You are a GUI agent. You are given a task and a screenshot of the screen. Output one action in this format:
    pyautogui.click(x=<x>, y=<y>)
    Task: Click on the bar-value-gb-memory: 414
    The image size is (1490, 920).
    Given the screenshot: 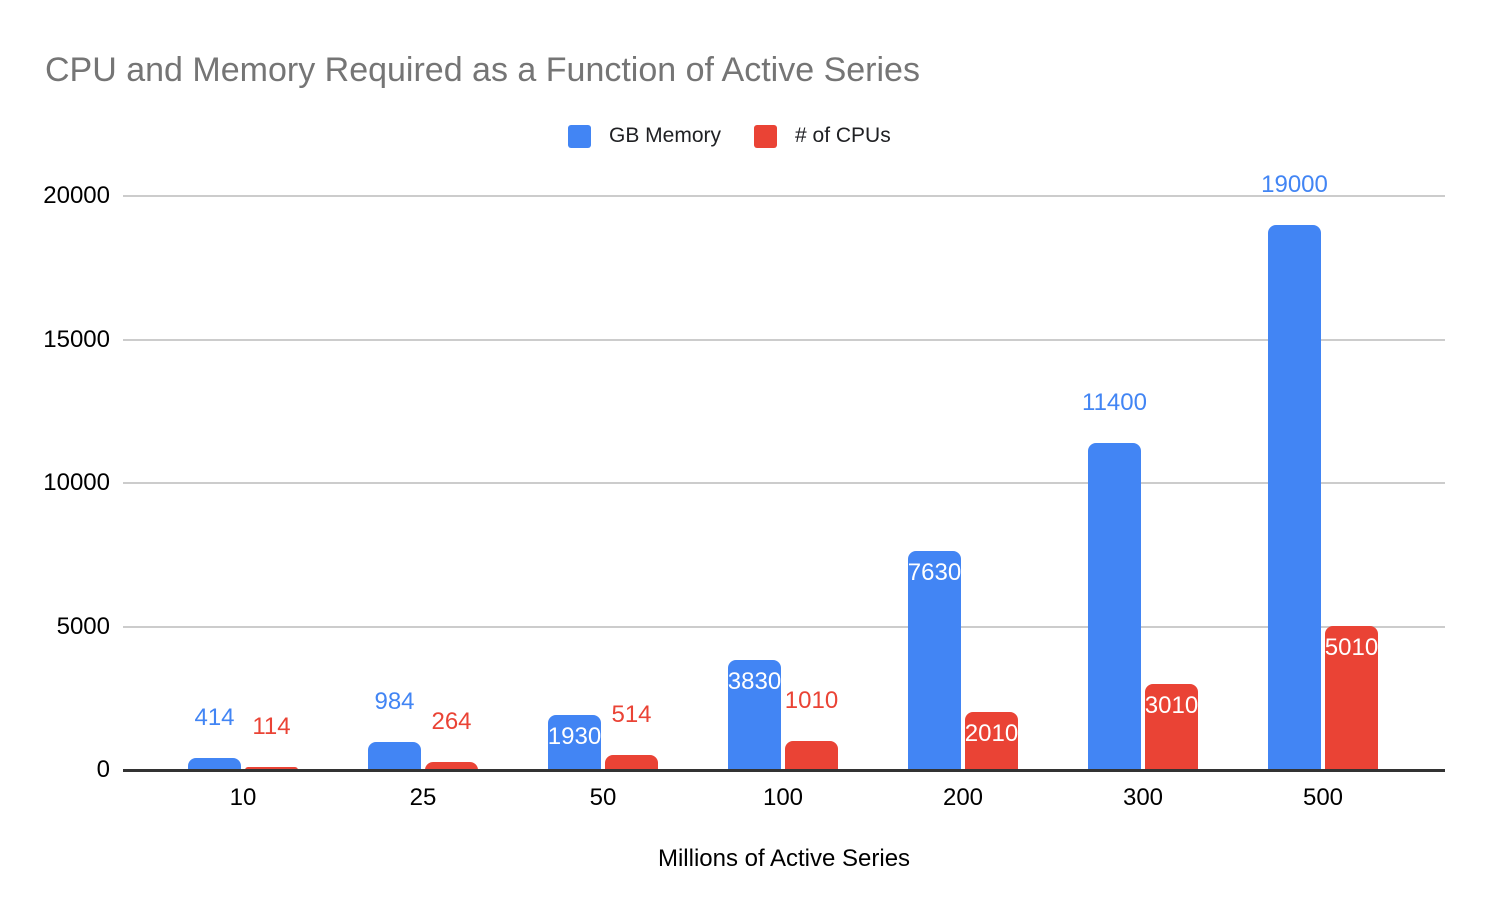 What is the action you would take?
    pyautogui.click(x=214, y=718)
    